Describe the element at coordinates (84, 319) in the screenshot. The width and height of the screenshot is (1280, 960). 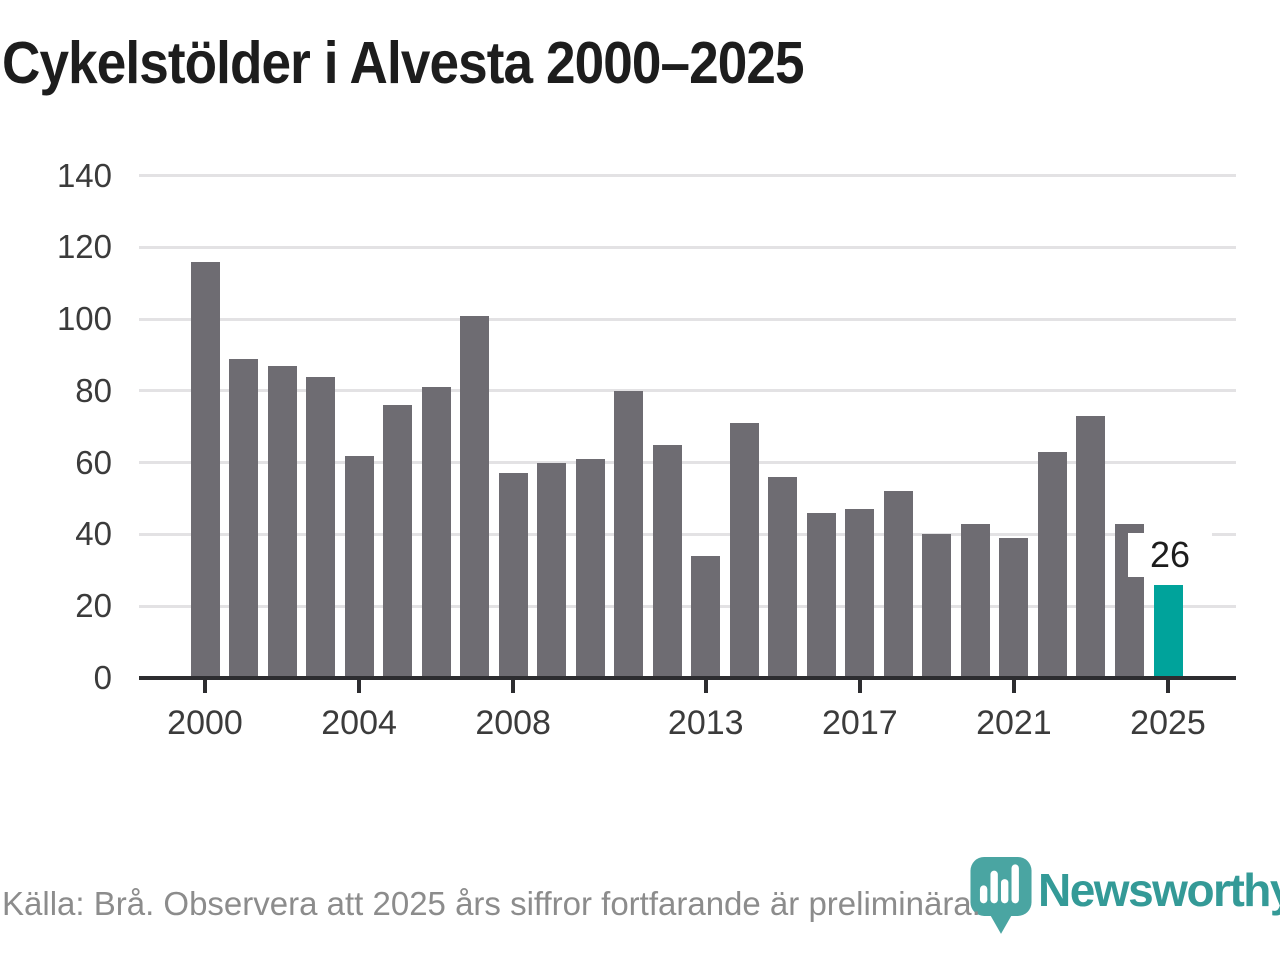
I see `y-axis-label-100: 100` at that location.